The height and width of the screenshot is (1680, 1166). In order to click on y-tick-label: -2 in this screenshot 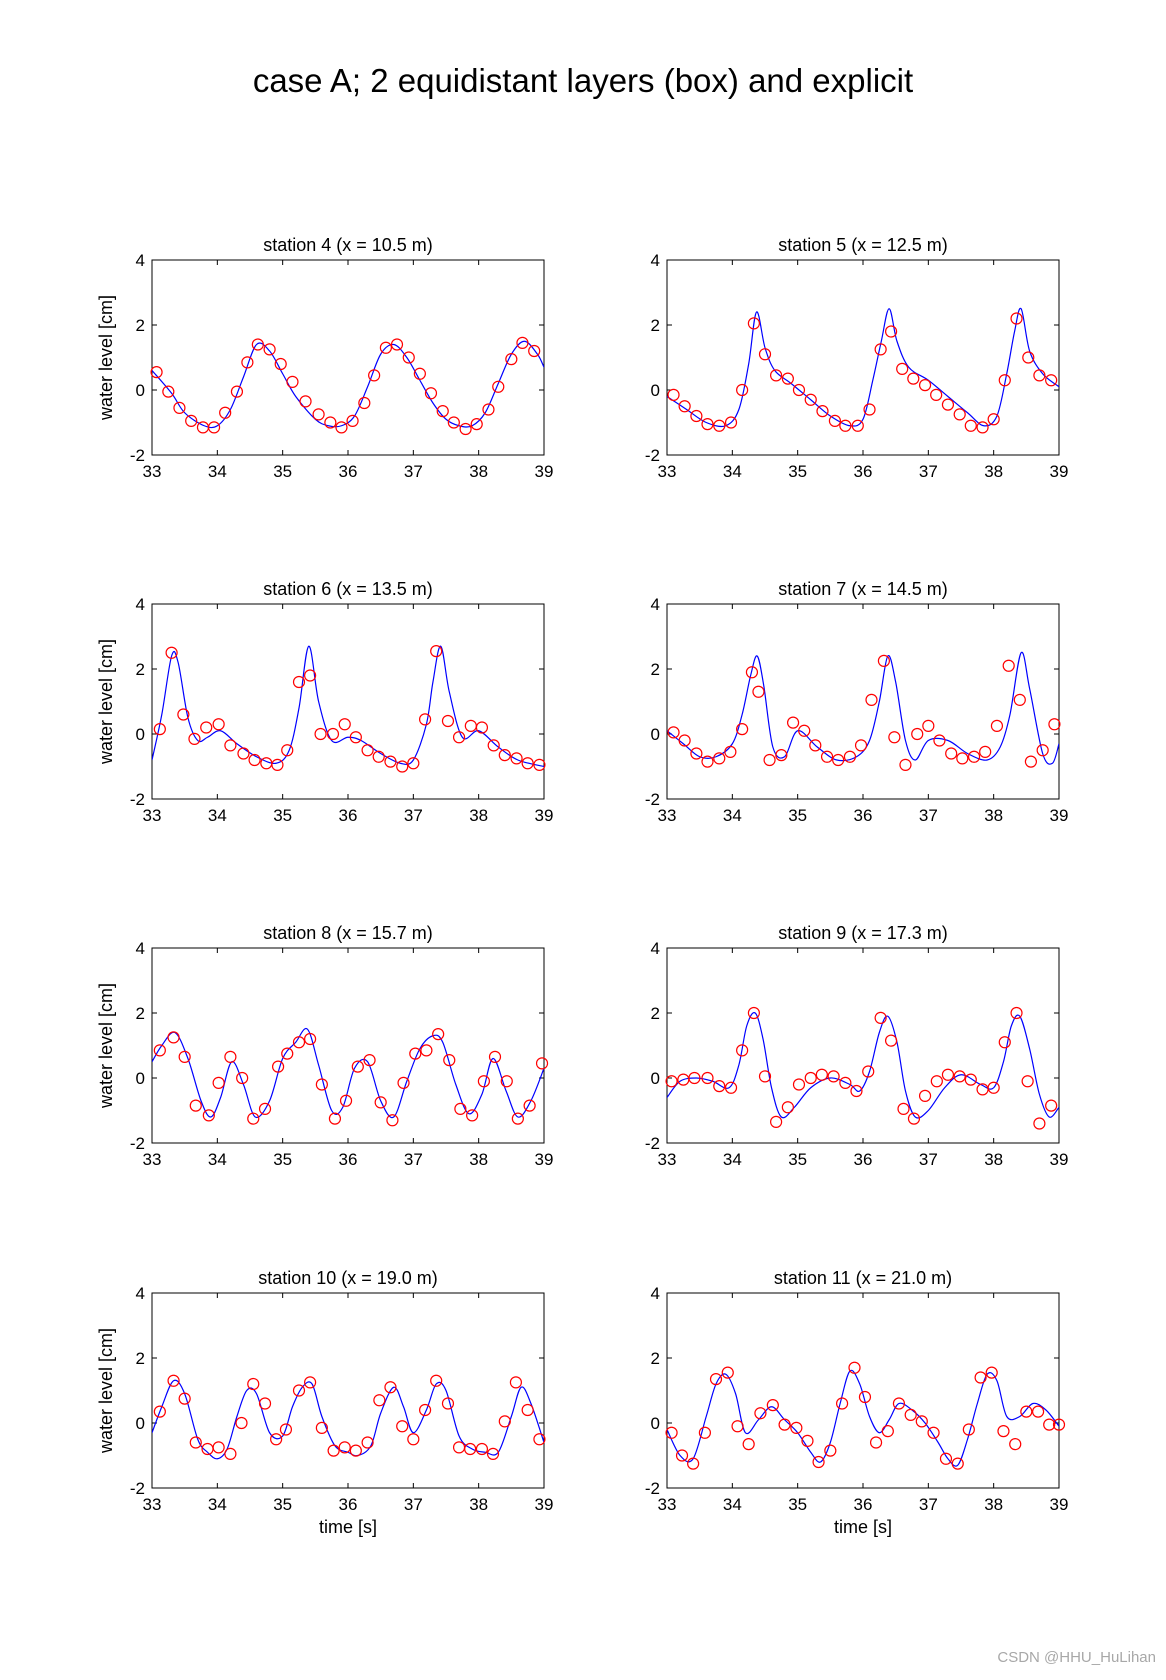, I will do `click(137, 799)`.